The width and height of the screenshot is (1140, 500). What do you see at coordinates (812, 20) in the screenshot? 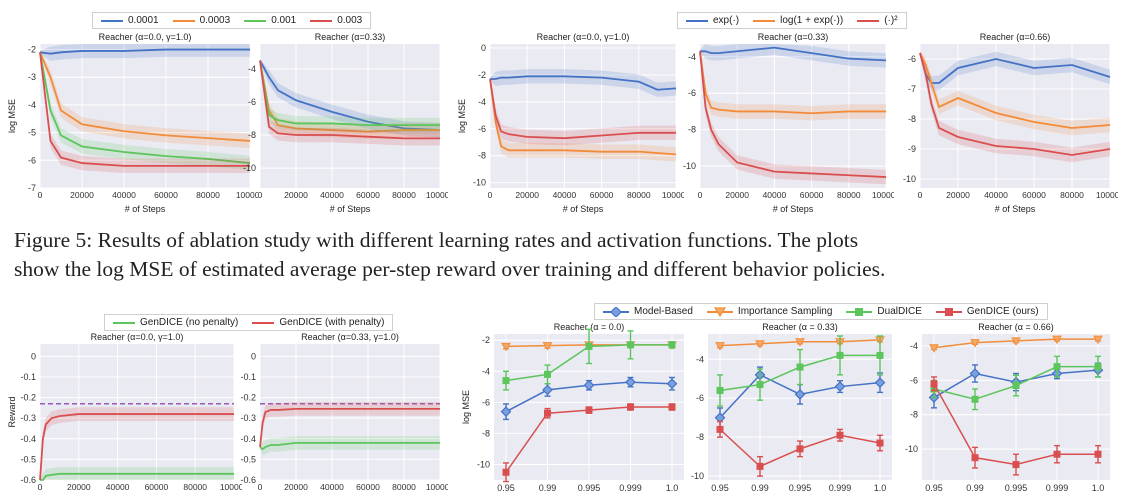
I see `legend-label: log(1 + exp(·))` at bounding box center [812, 20].